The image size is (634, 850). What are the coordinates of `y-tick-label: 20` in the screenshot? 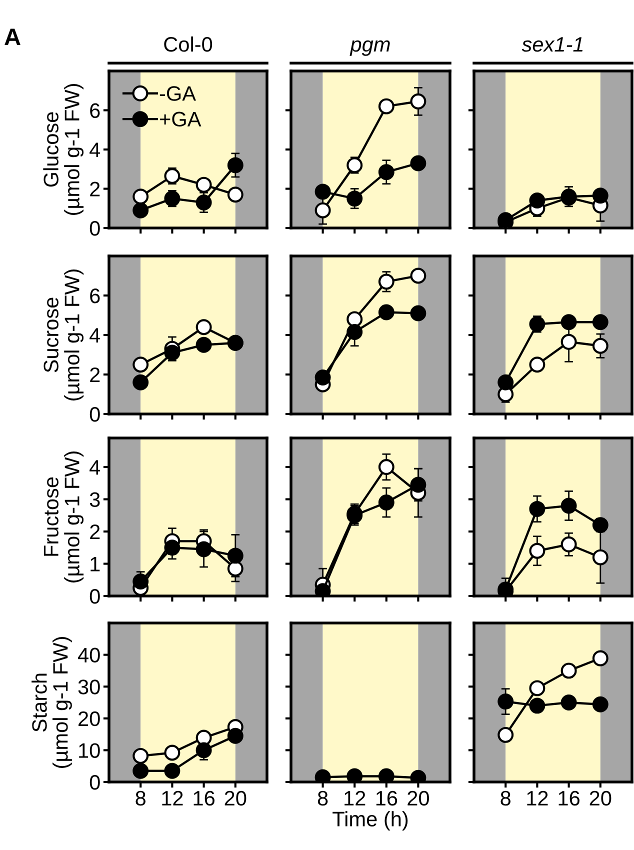 It's located at (89, 718).